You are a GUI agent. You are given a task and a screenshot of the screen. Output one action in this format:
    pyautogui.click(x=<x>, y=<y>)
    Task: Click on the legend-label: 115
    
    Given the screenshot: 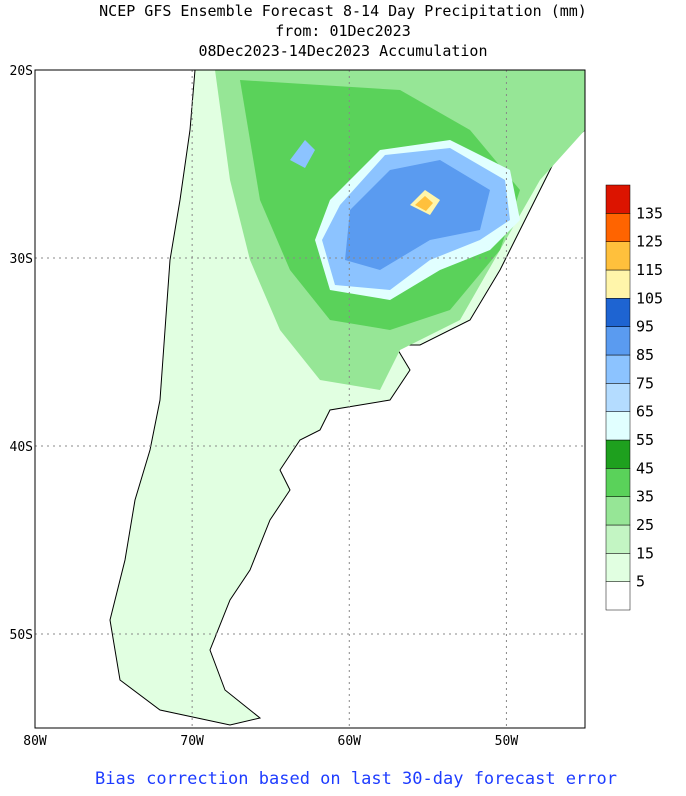 What is the action you would take?
    pyautogui.click(x=649, y=270)
    